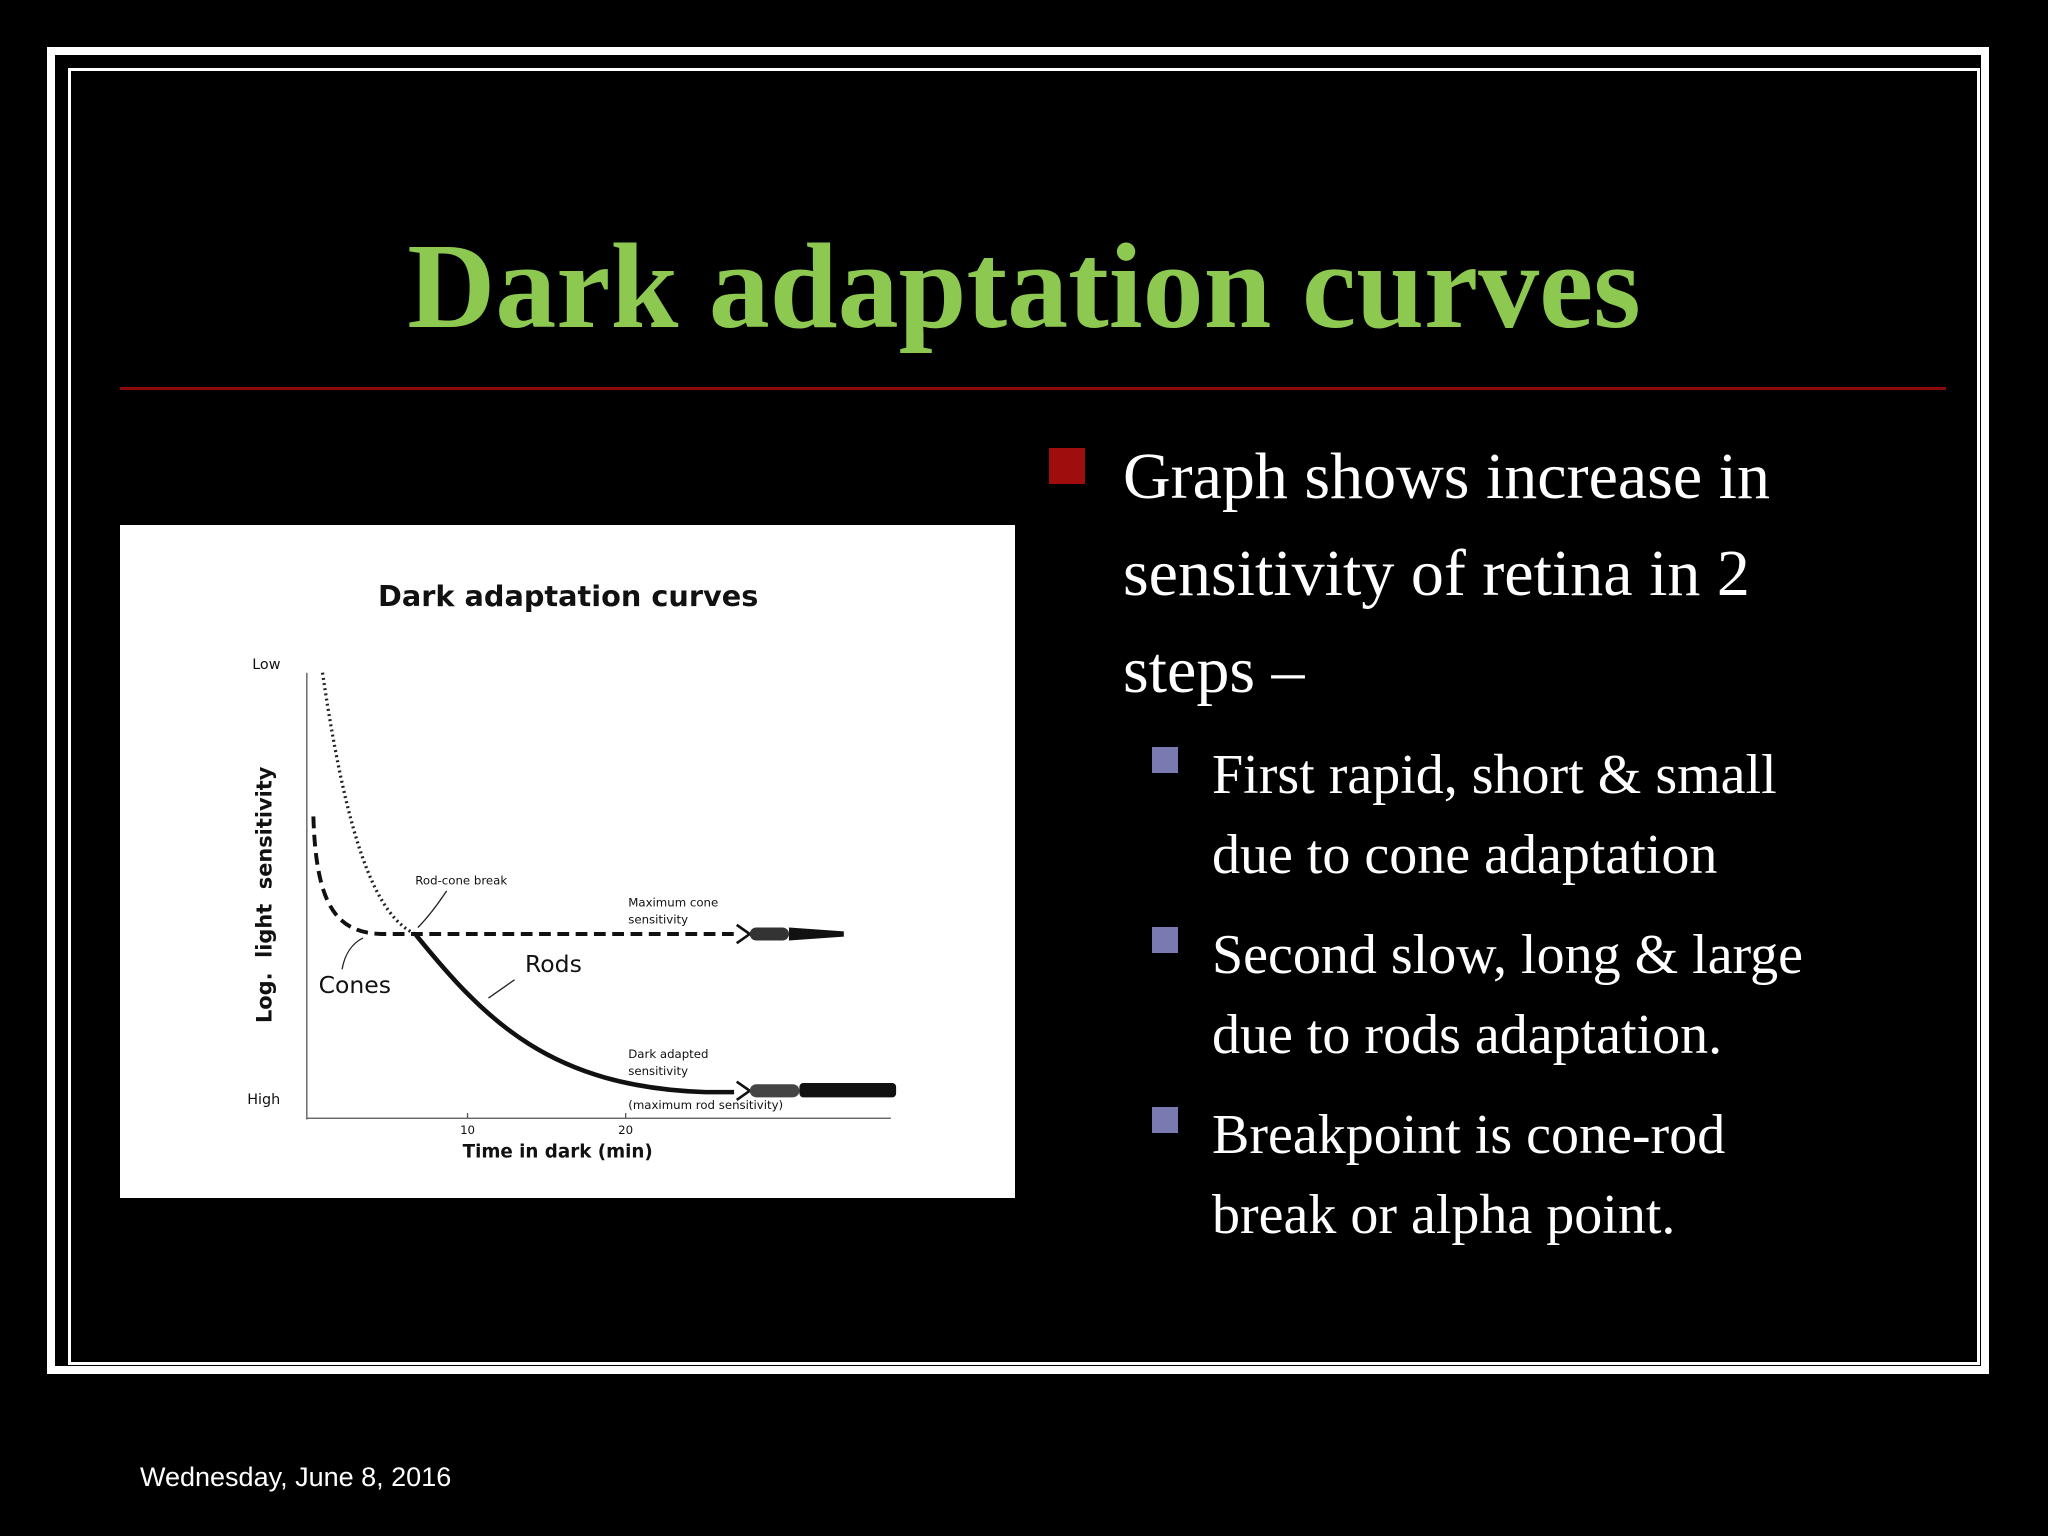 This screenshot has height=1536, width=2048. I want to click on annotation: Rod-cone break, so click(461, 880).